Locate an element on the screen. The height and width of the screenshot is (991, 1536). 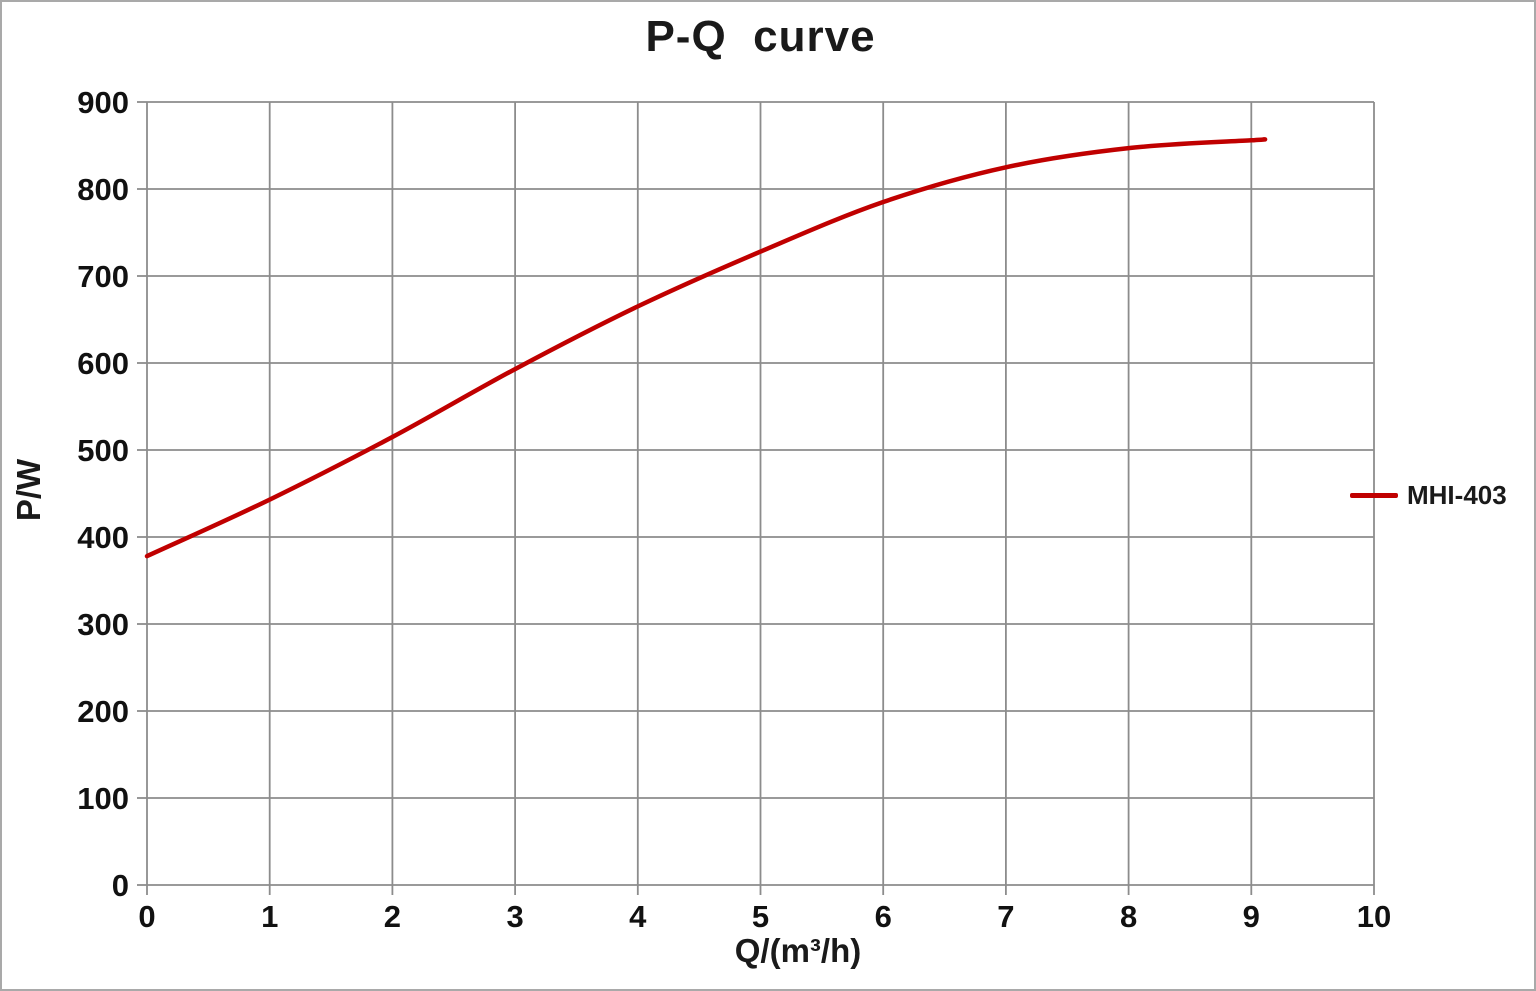
x-axis-title: Q/(m³/h) is located at coordinates (798, 950).